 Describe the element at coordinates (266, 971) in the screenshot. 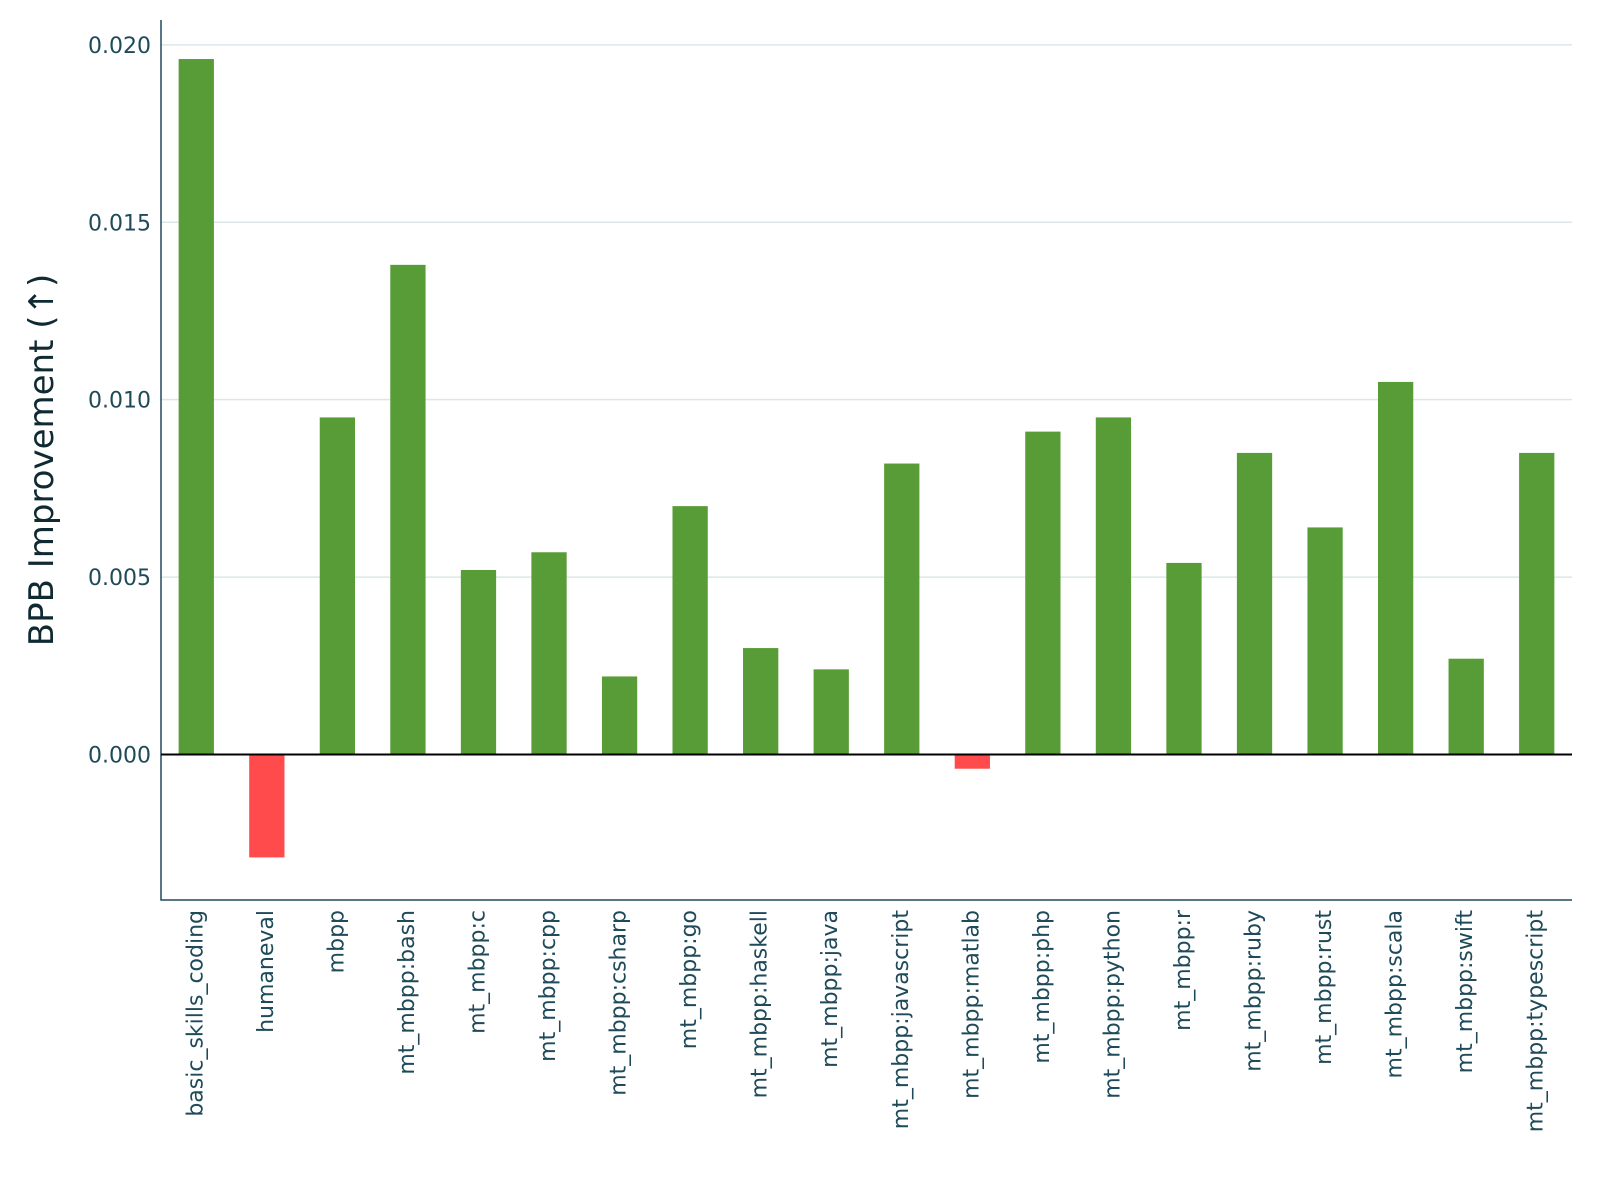

I see `x-tick-label: humaneval` at that location.